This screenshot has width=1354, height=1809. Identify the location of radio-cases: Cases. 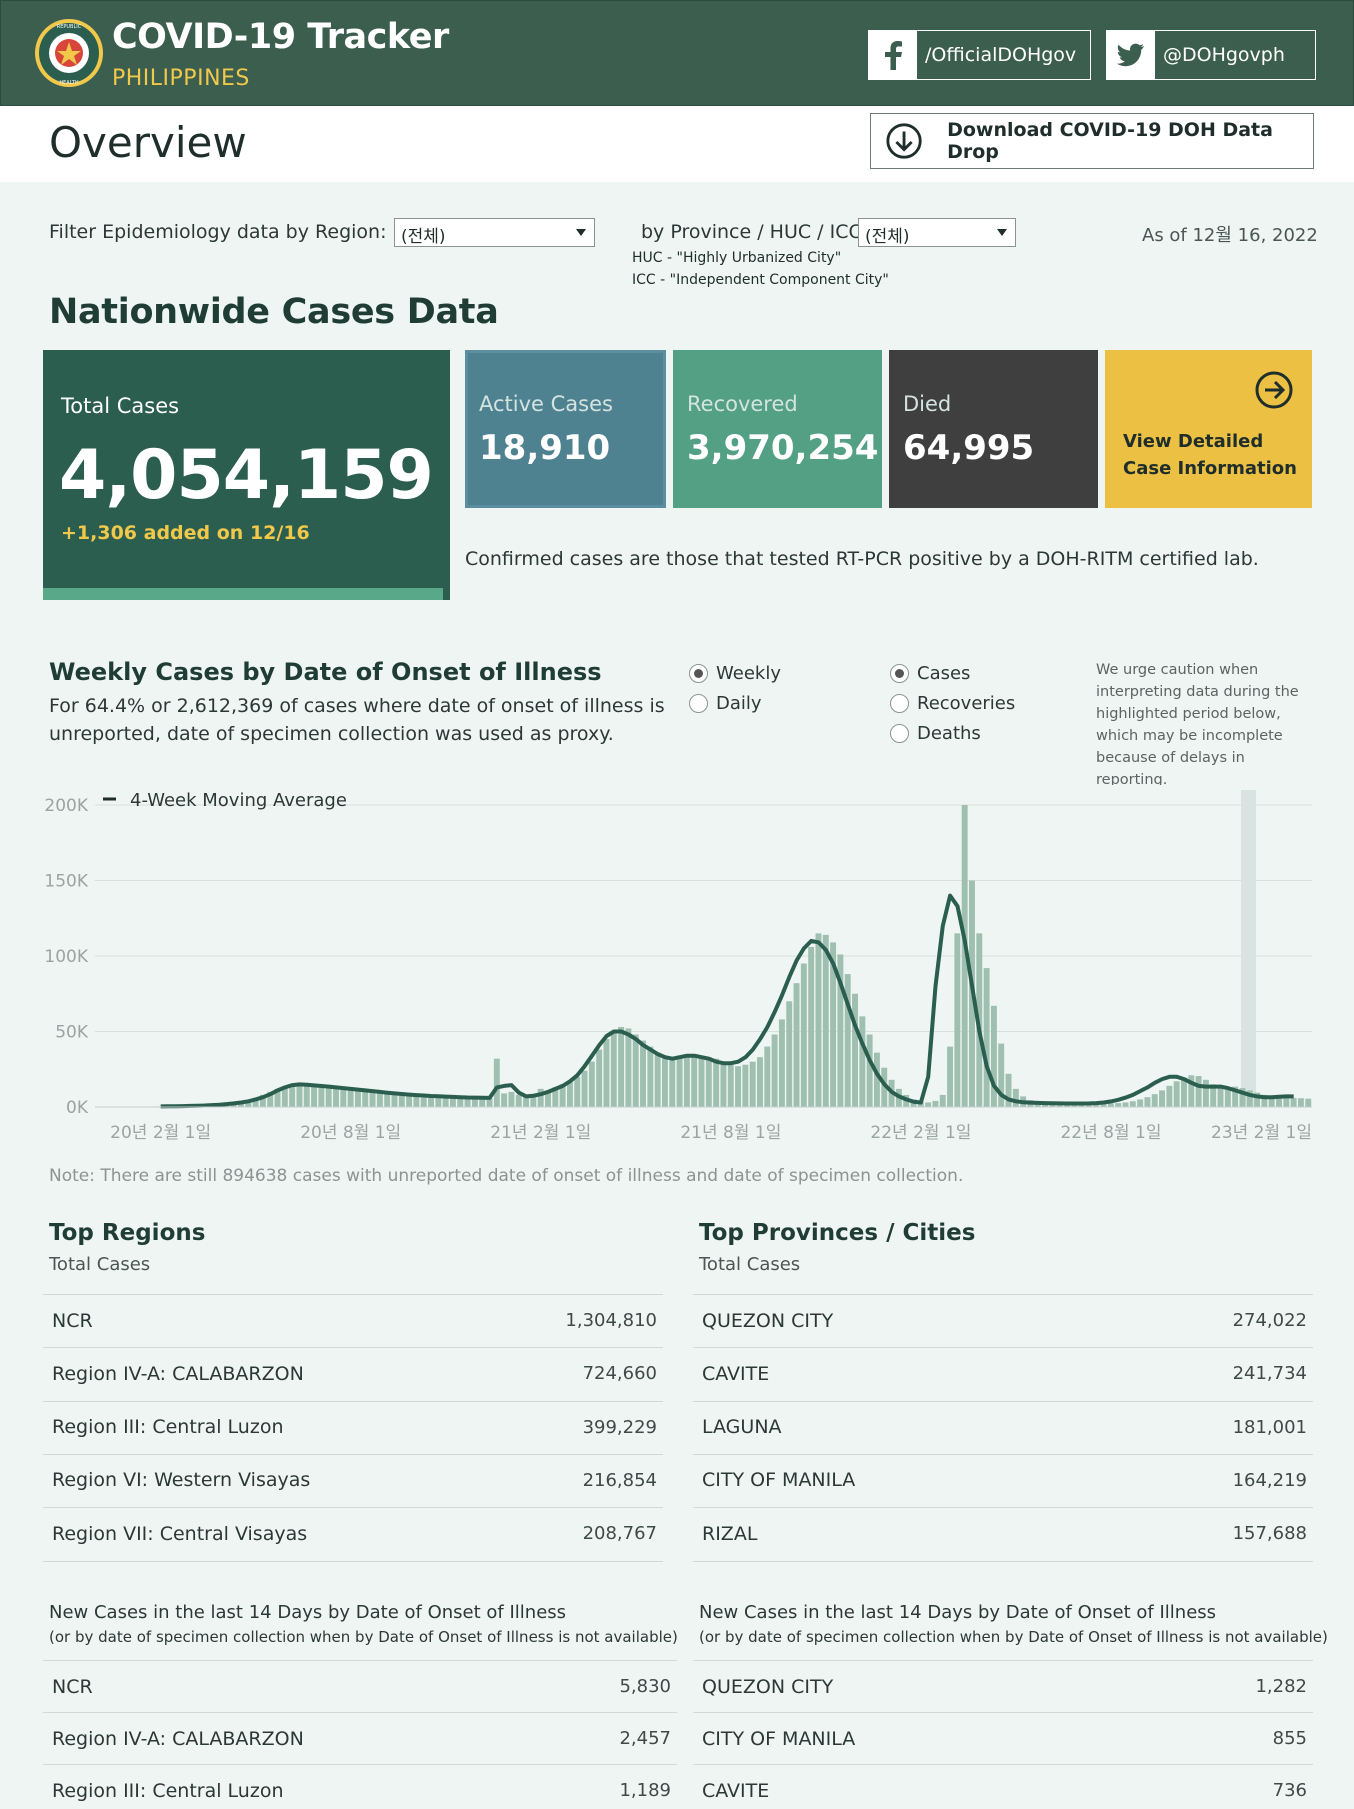
(930, 673).